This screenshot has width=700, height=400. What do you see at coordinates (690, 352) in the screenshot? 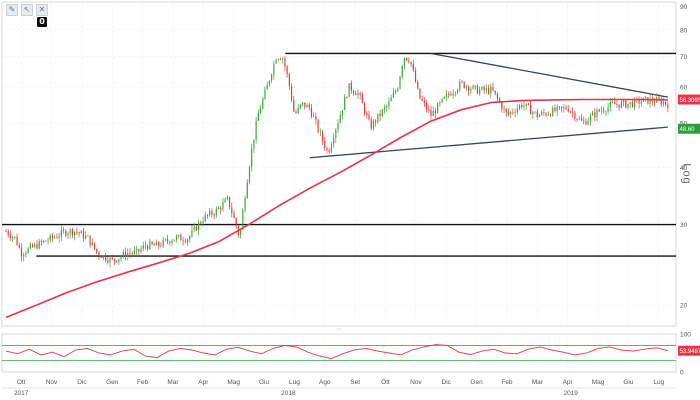
I see `oscillator-last-text: 53.9487` at bounding box center [690, 352].